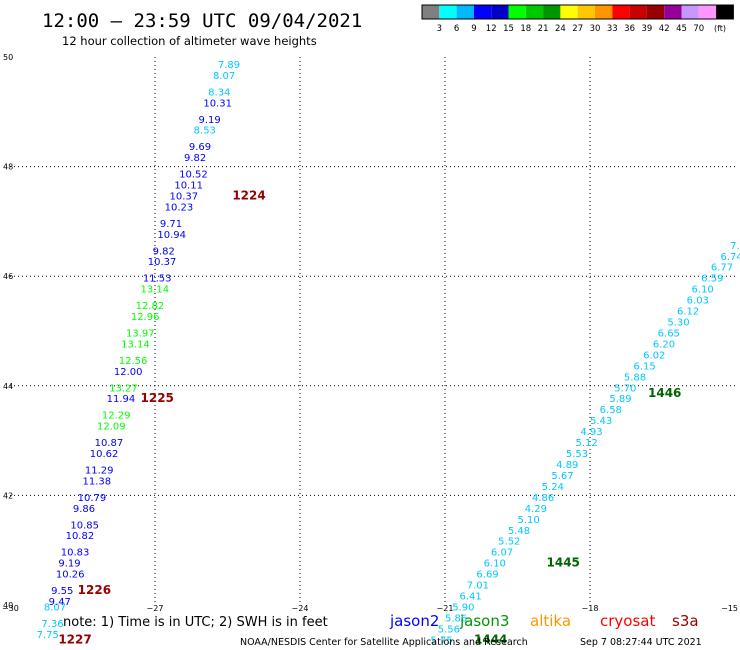 The image size is (740, 650). What do you see at coordinates (116, 416) in the screenshot?
I see `wave-height-label: 12.29` at bounding box center [116, 416].